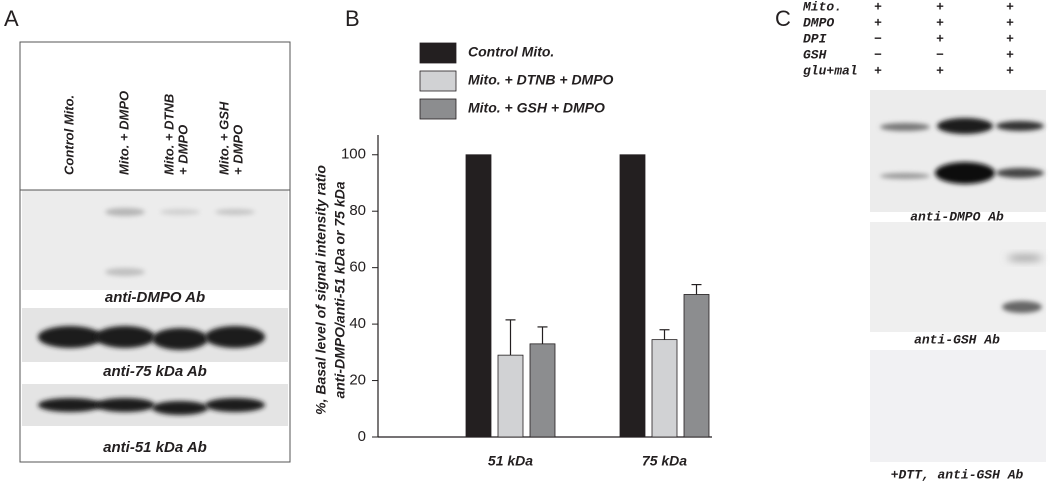 The width and height of the screenshot is (1050, 484). What do you see at coordinates (362, 436) in the screenshot?
I see `y-tick-label: 0` at bounding box center [362, 436].